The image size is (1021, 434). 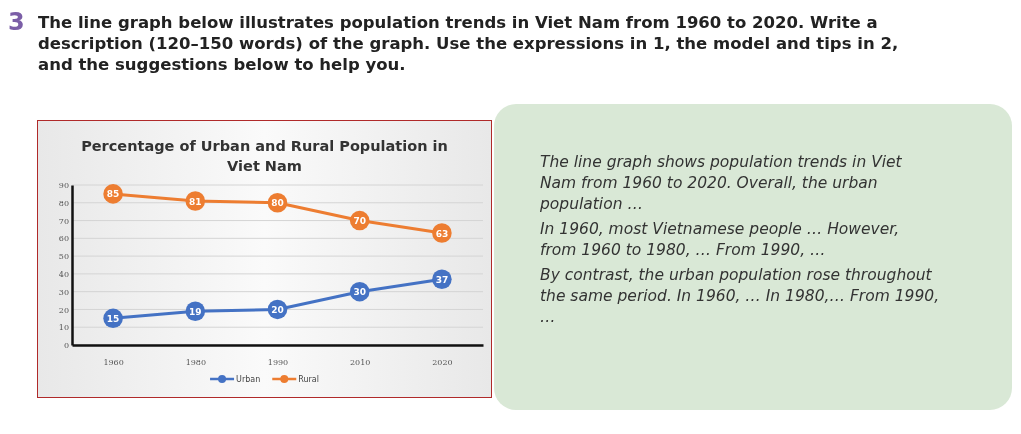 What do you see at coordinates (63, 203) in the screenshot?
I see `y-tick-label: 80` at bounding box center [63, 203].